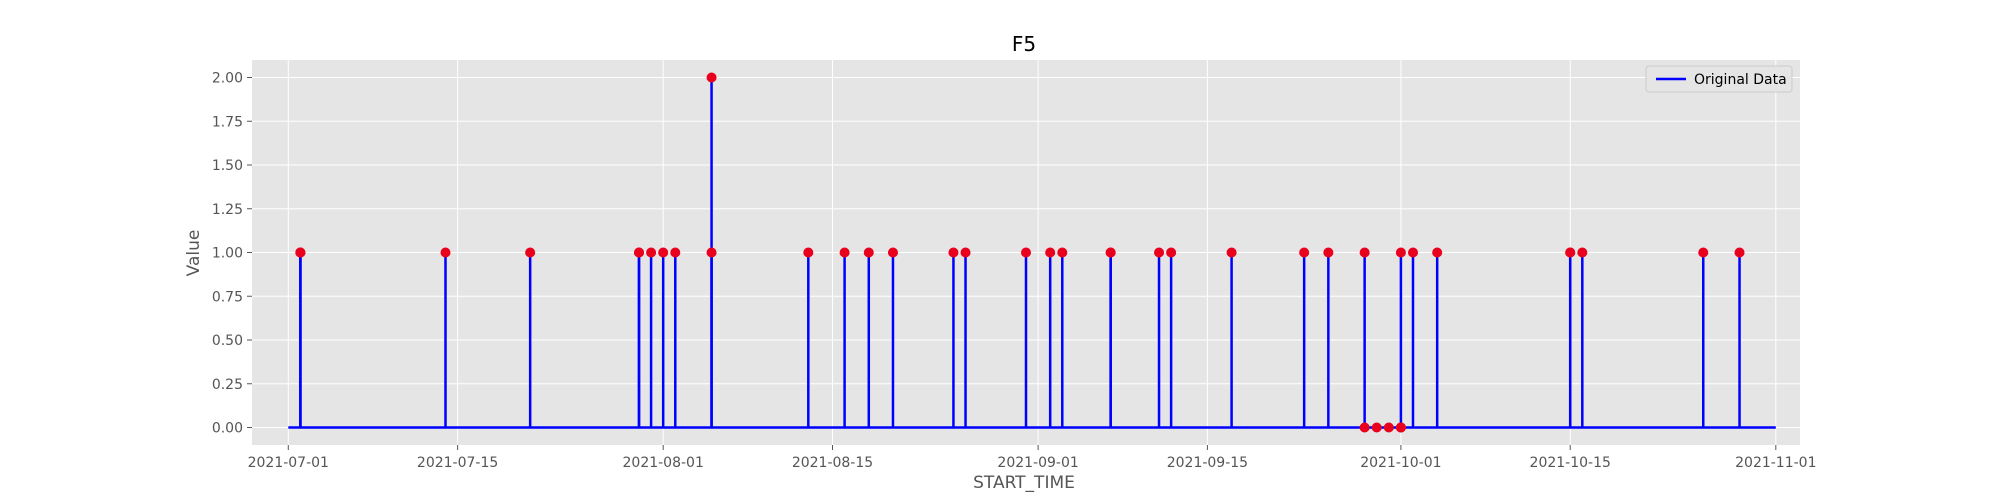 This screenshot has width=2000, height=500. Describe the element at coordinates (663, 463) in the screenshot. I see `x-tick-label: 2021-08-01` at that location.